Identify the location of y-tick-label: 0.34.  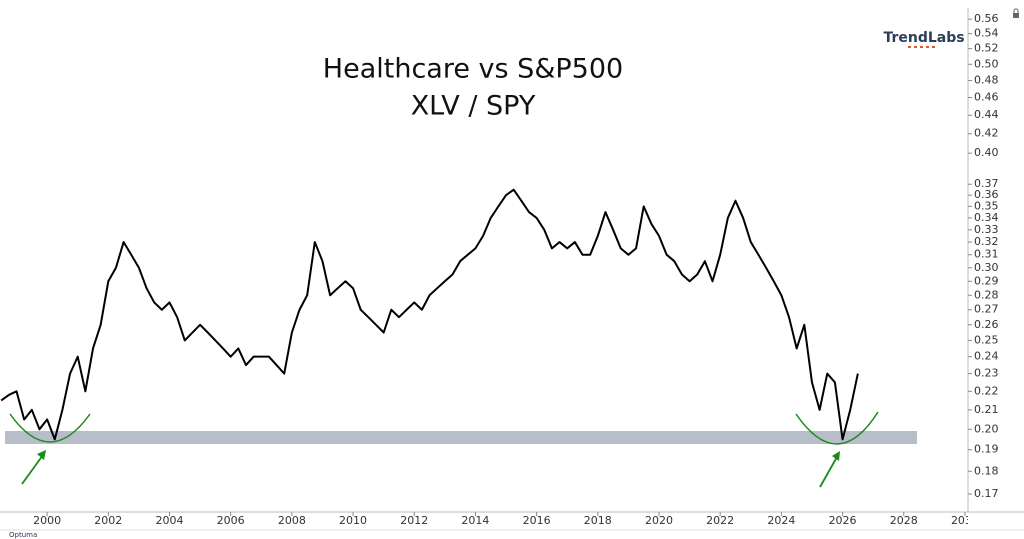
(986, 217).